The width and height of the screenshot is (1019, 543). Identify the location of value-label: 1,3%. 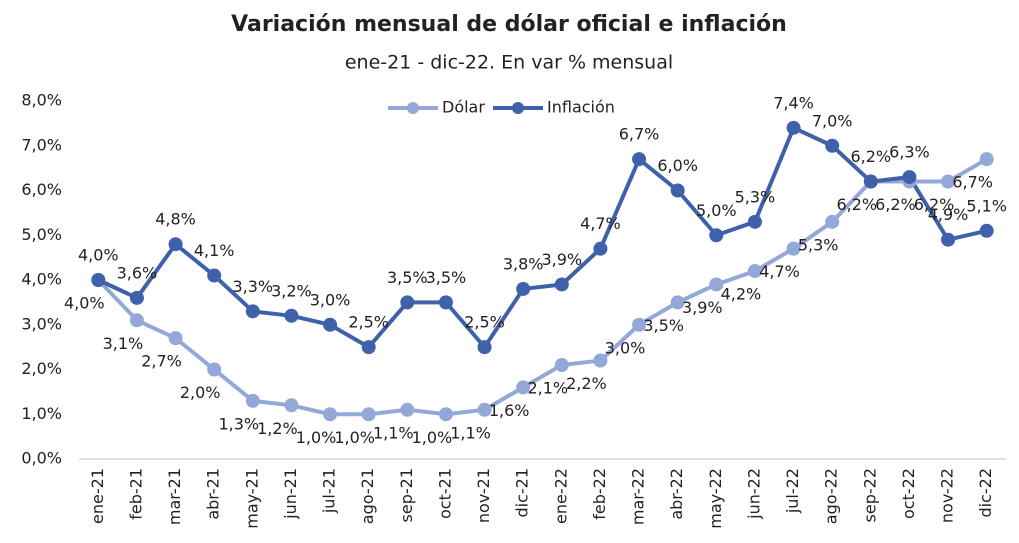
(238, 423).